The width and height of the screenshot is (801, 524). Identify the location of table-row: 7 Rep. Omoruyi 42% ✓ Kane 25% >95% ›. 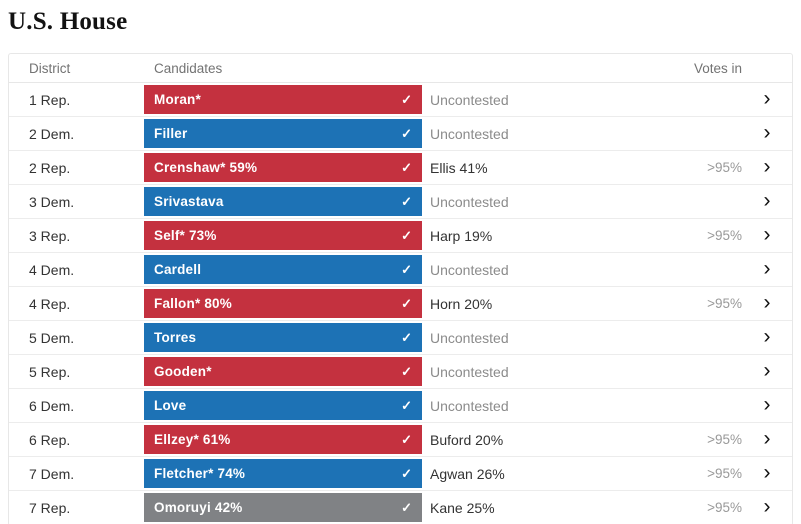
(400, 507).